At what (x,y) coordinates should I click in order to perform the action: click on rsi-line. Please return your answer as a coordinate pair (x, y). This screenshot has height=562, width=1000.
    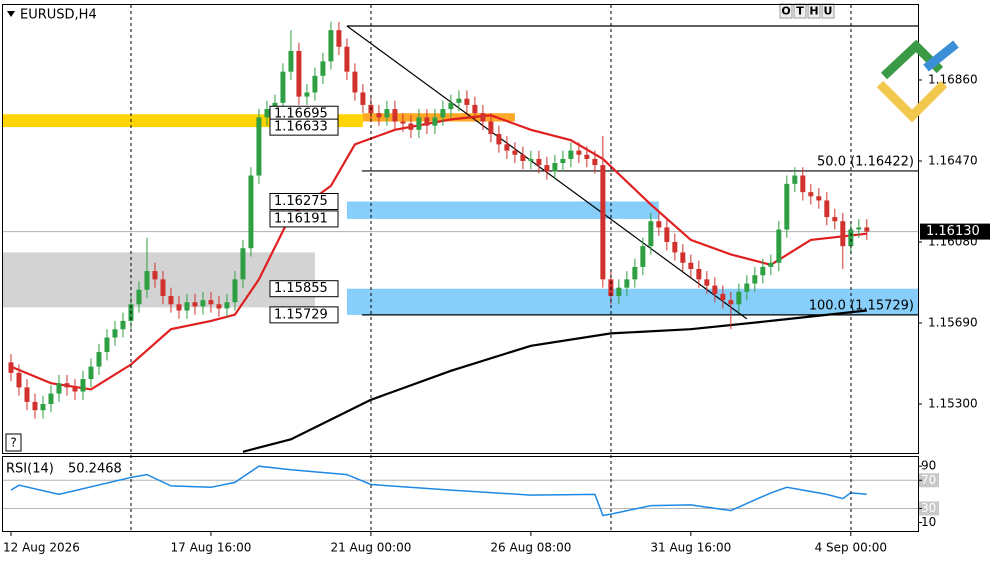
    Looking at the image, I should click on (438, 491).